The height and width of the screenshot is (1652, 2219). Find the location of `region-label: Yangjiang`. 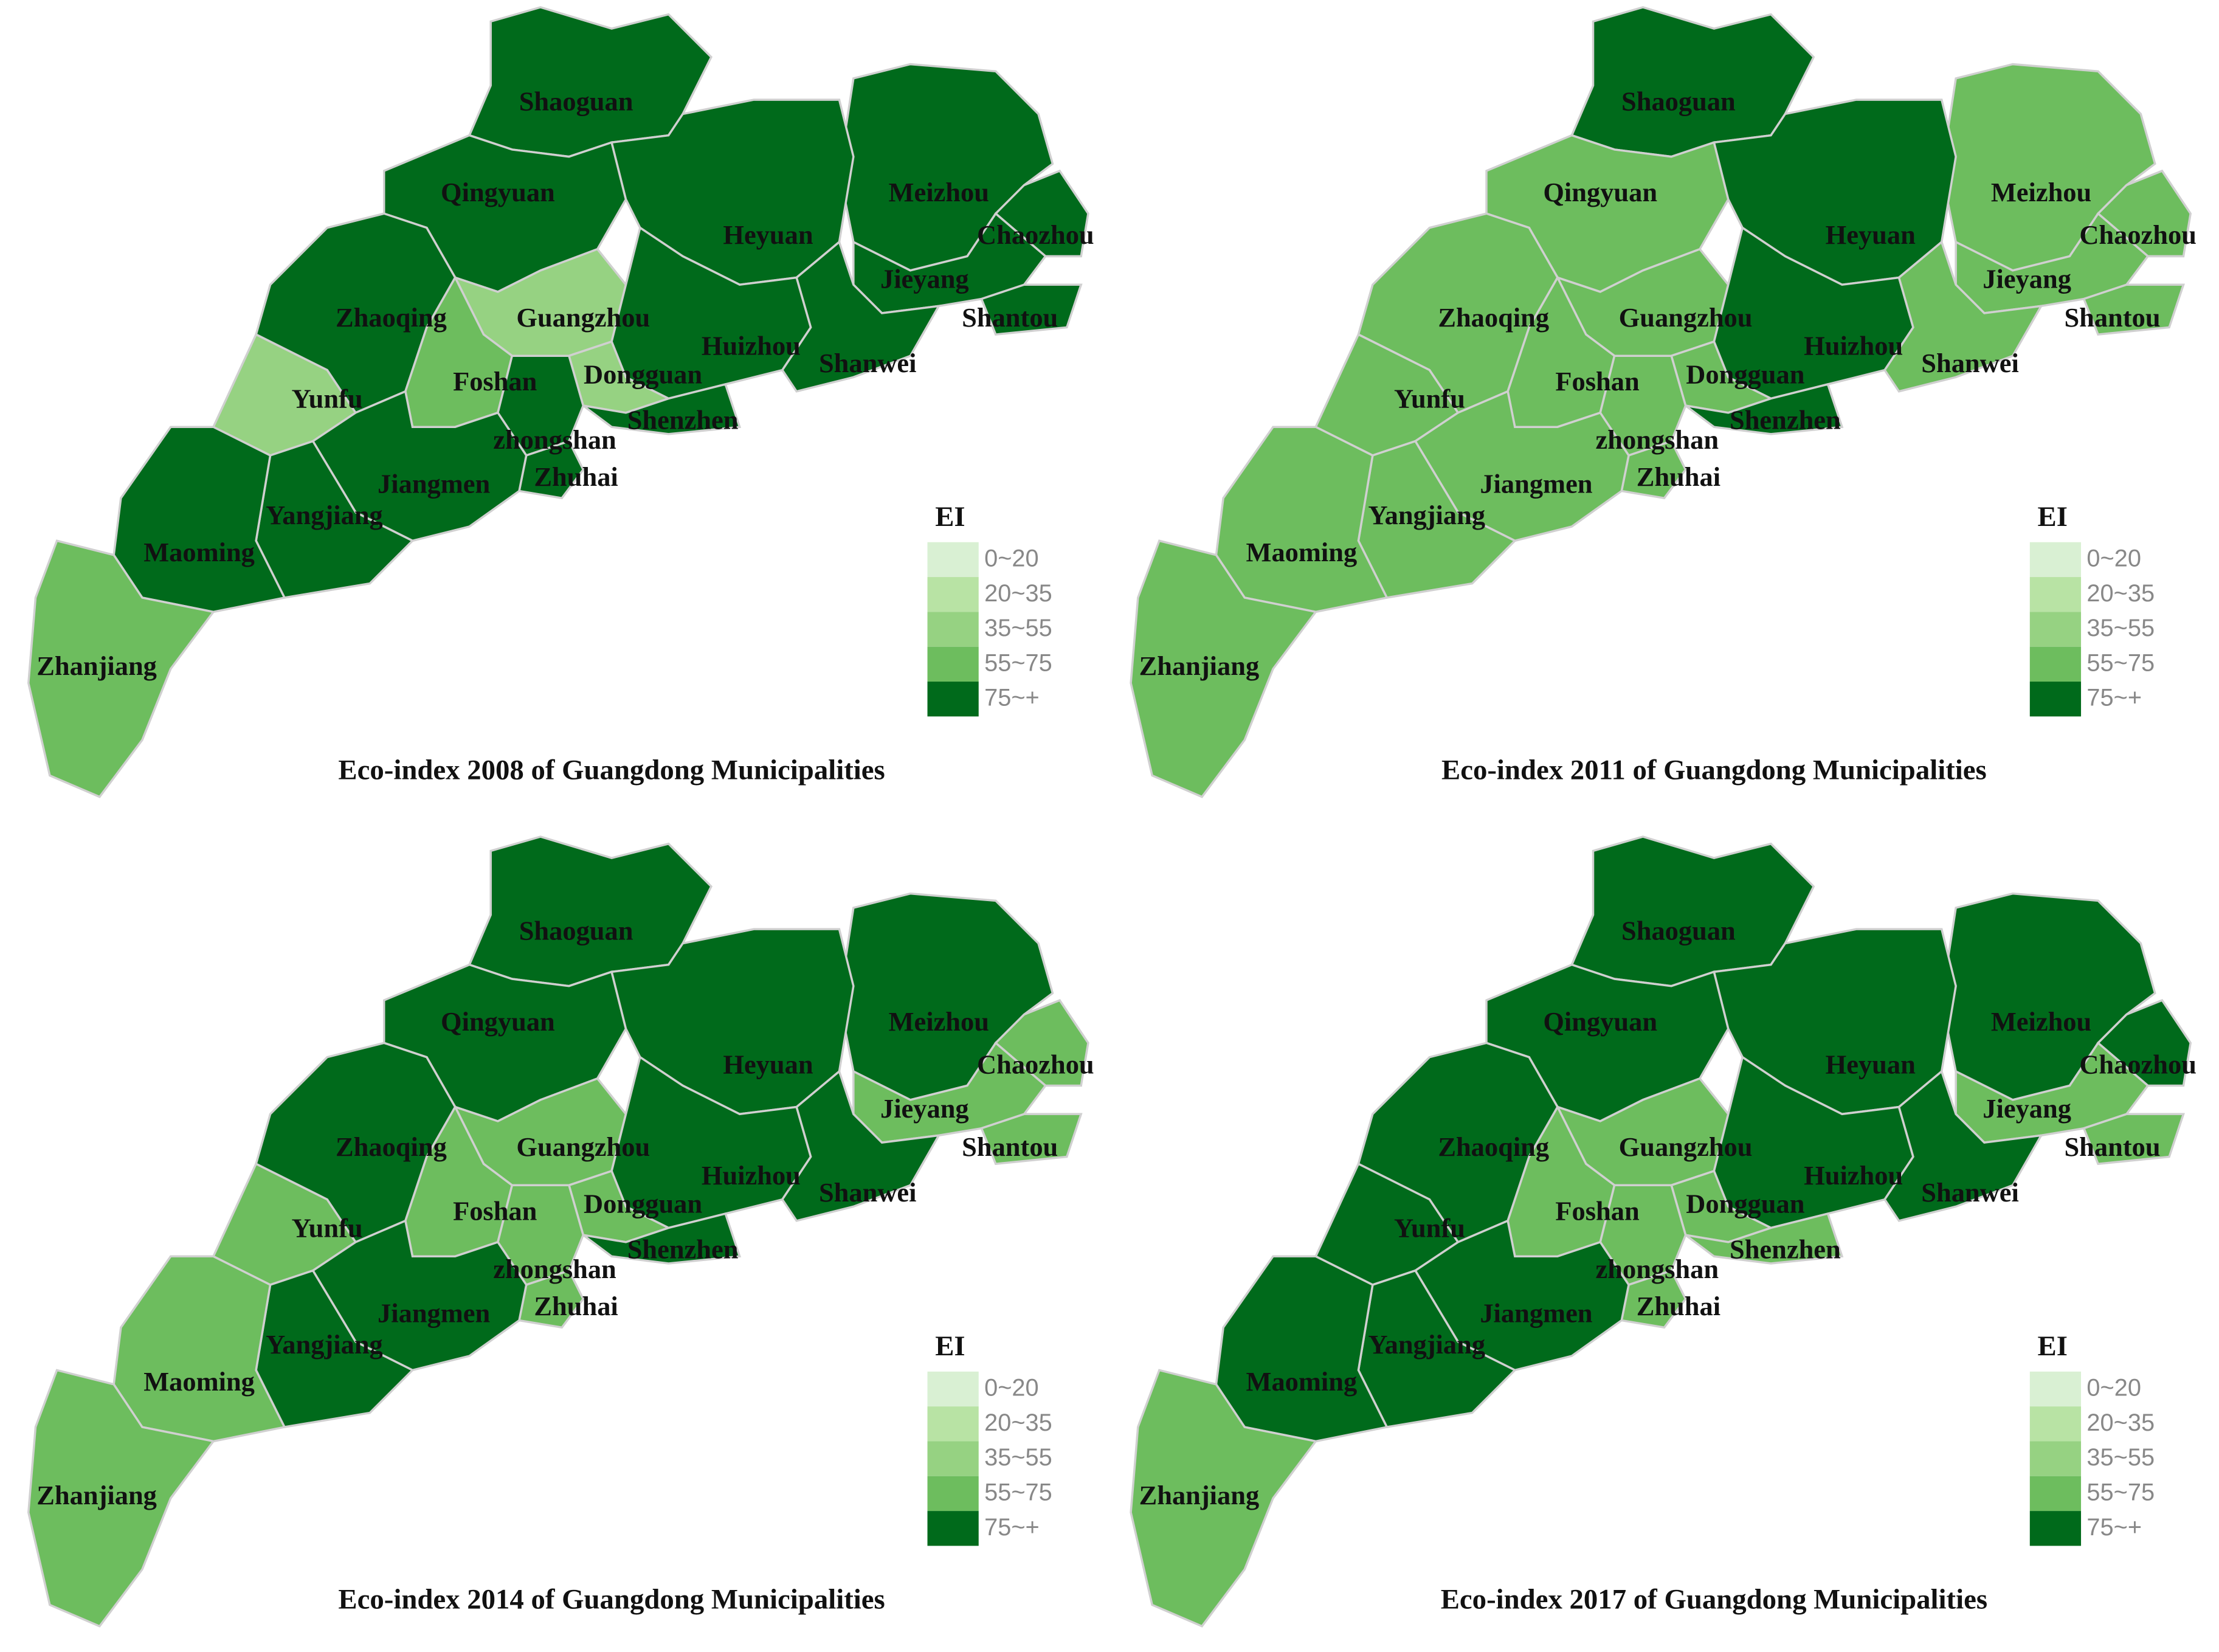

region-label: Yangjiang is located at coordinates (1426, 1344).